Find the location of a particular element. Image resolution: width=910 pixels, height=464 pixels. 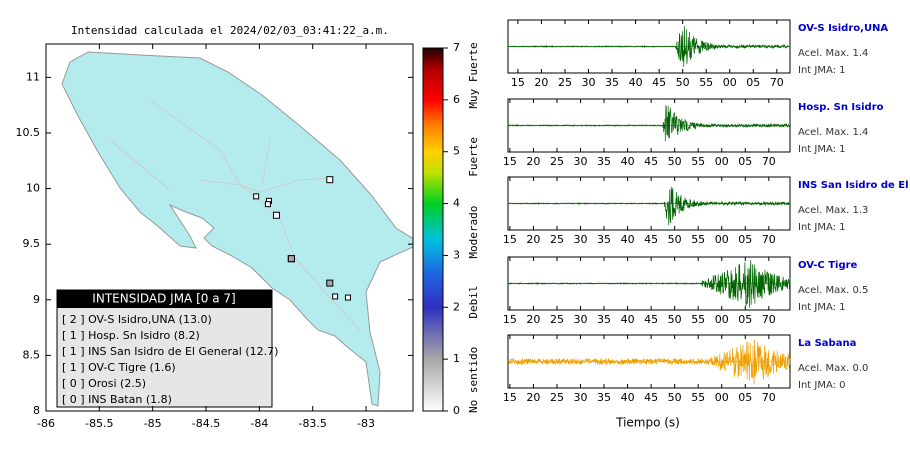

x-tick-label: -84.5 is located at coordinates (206, 423).